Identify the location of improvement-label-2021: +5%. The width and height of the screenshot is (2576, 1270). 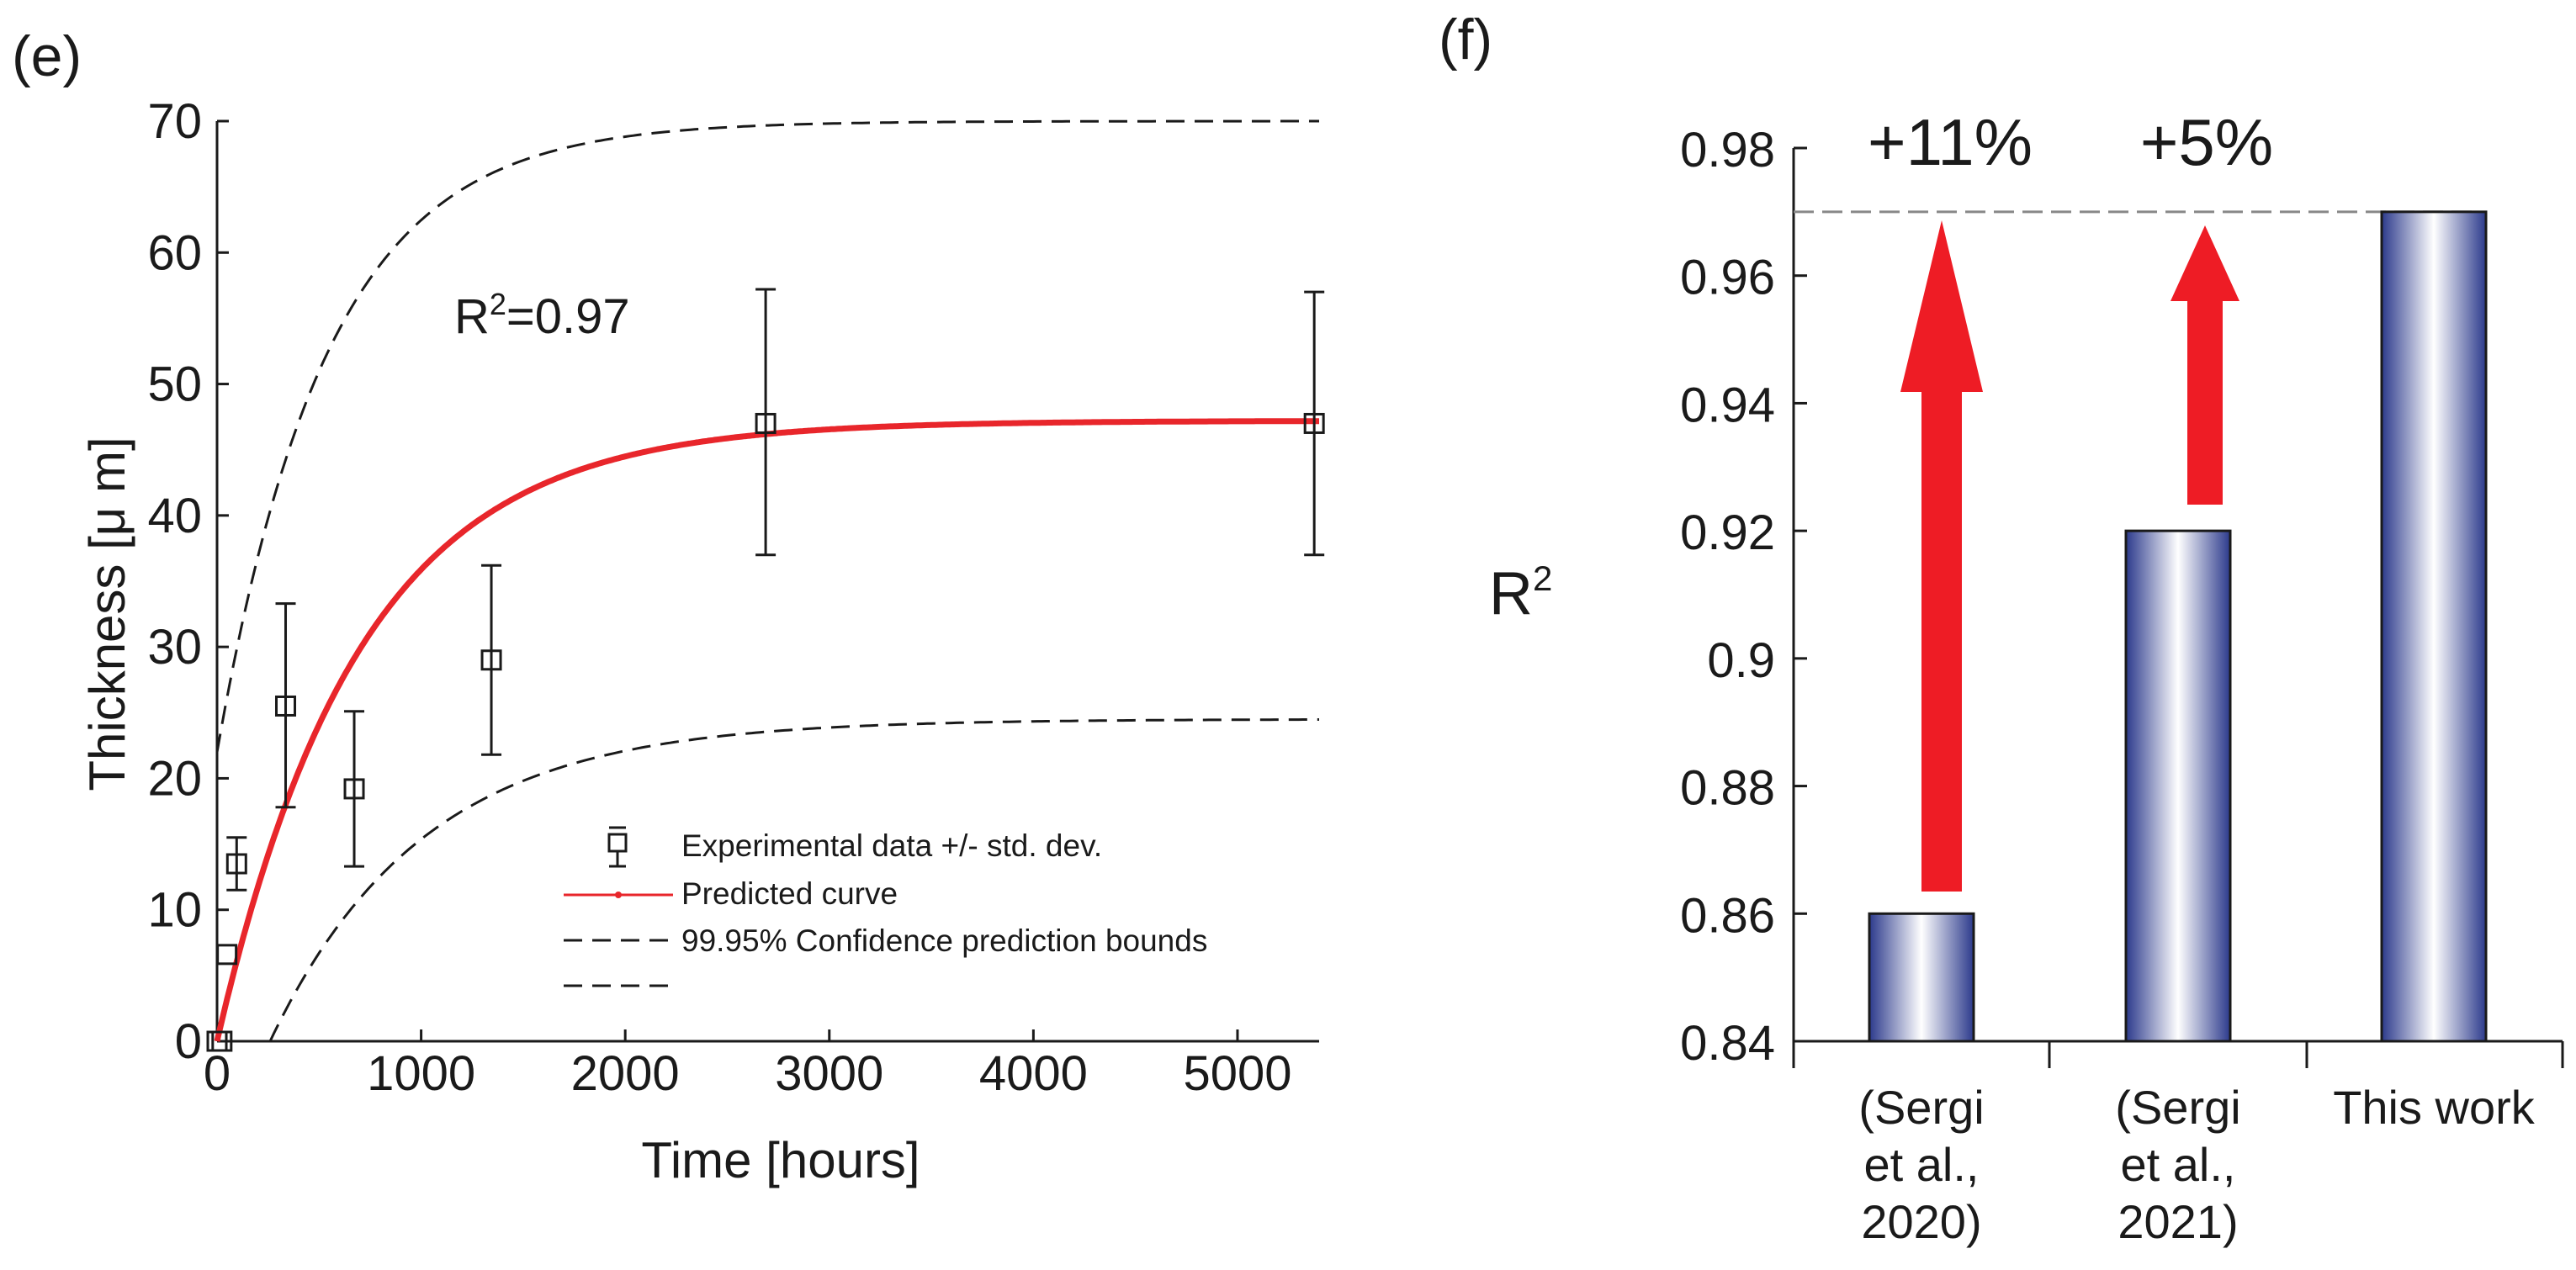
(2206, 142).